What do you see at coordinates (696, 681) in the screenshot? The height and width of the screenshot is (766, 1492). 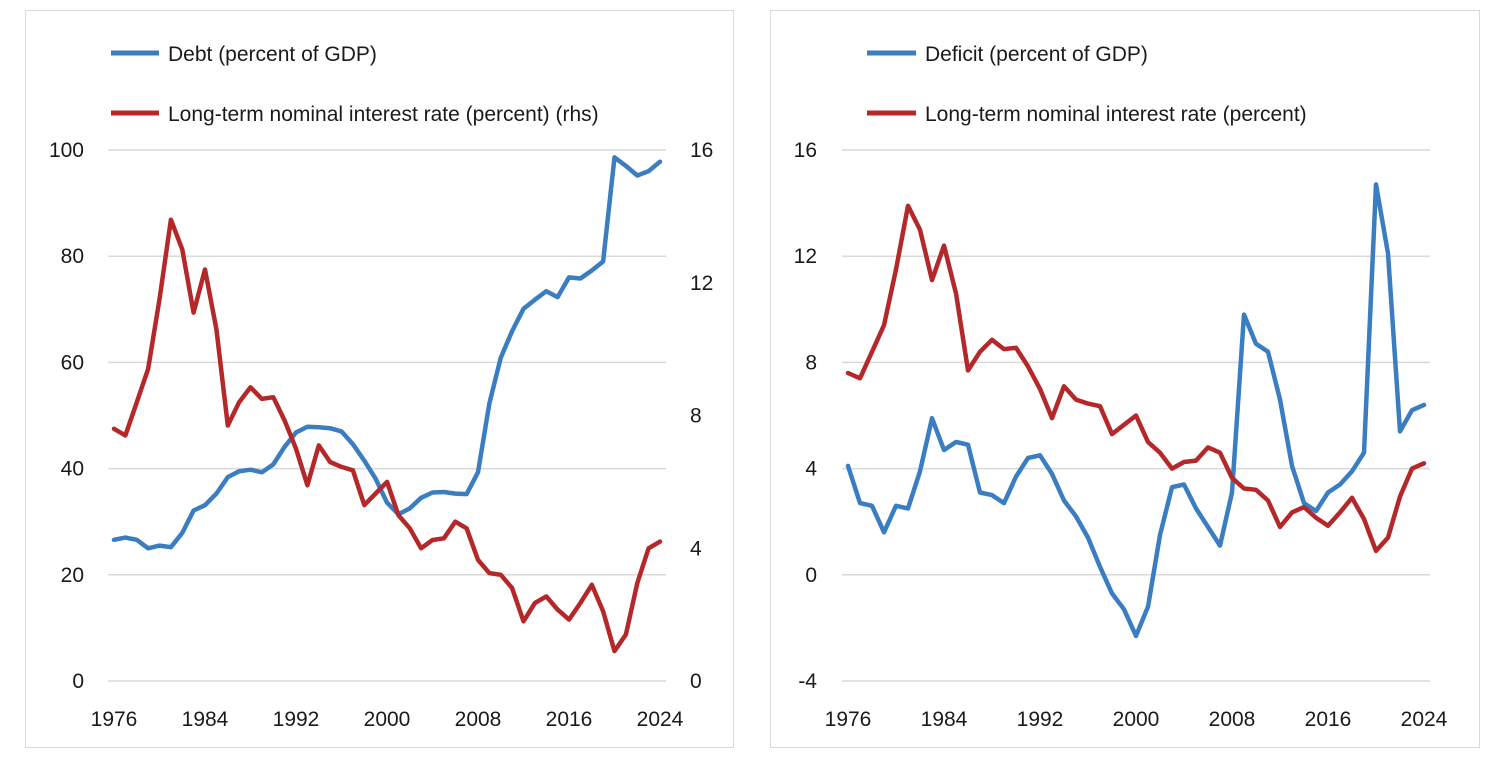 I see `y2-tick-label: 0` at bounding box center [696, 681].